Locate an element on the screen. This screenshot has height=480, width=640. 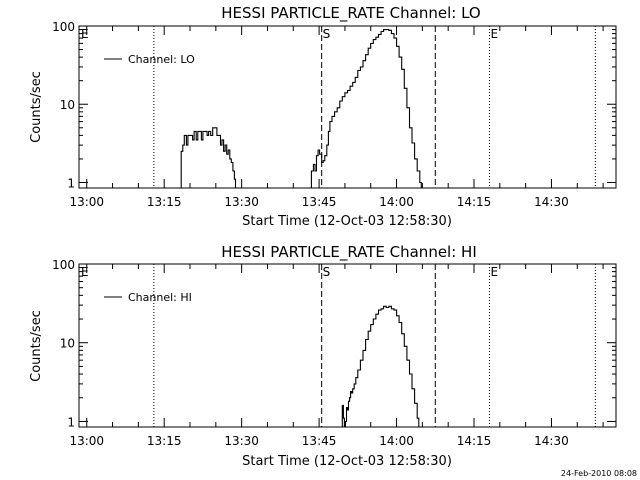
chart-title: HESSI PARTICLE_RATE Channel: LO is located at coordinates (350, 13).